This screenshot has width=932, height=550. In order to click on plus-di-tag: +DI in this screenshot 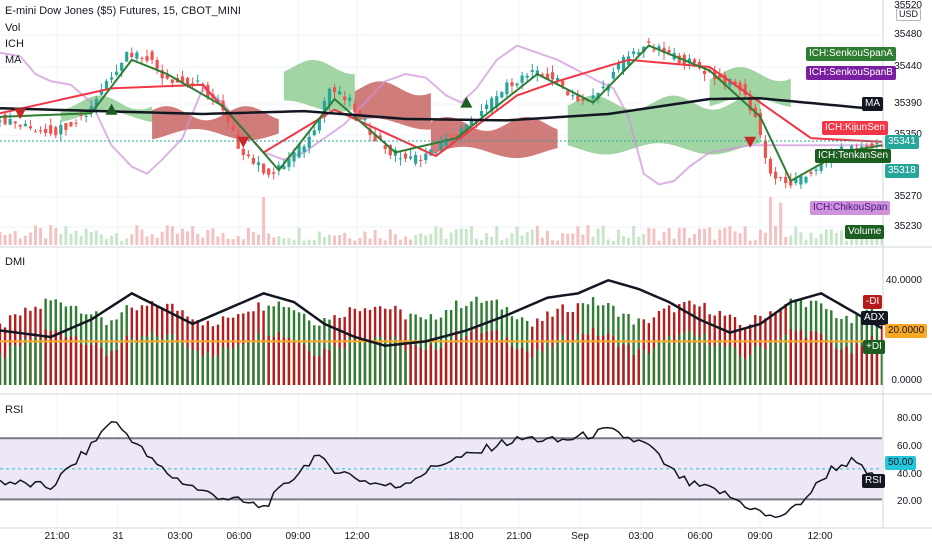, I will do `click(874, 347)`.